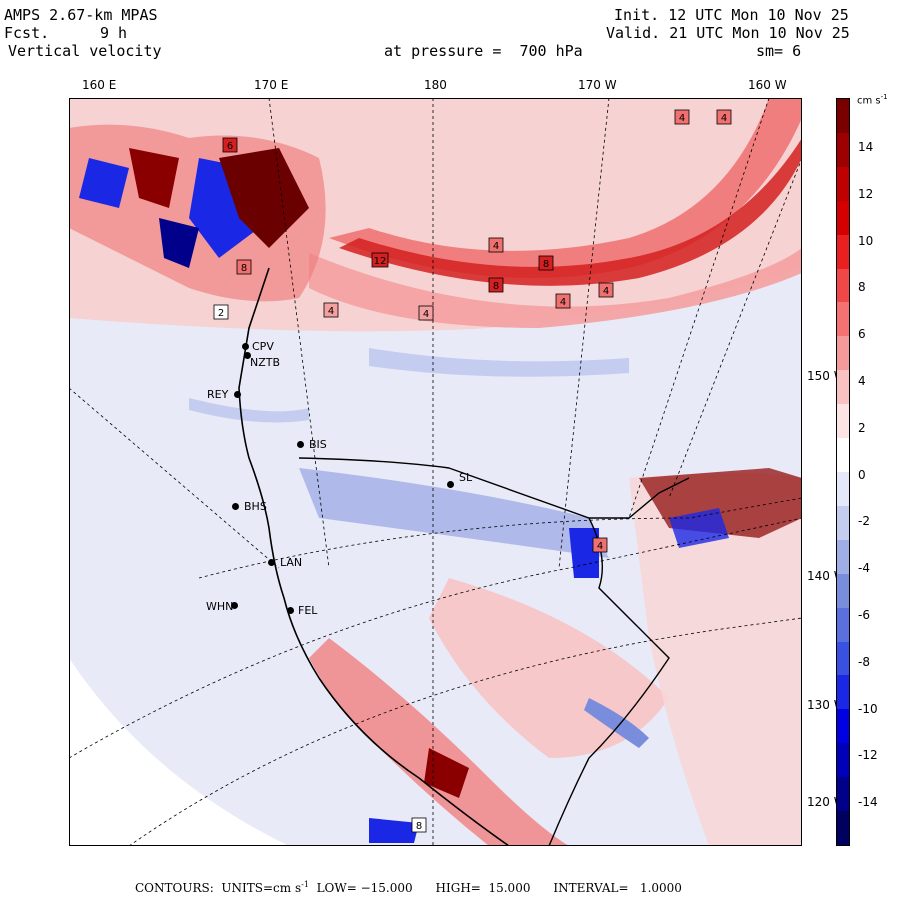 The height and width of the screenshot is (900, 900). I want to click on station-dot-sl, so click(450, 484).